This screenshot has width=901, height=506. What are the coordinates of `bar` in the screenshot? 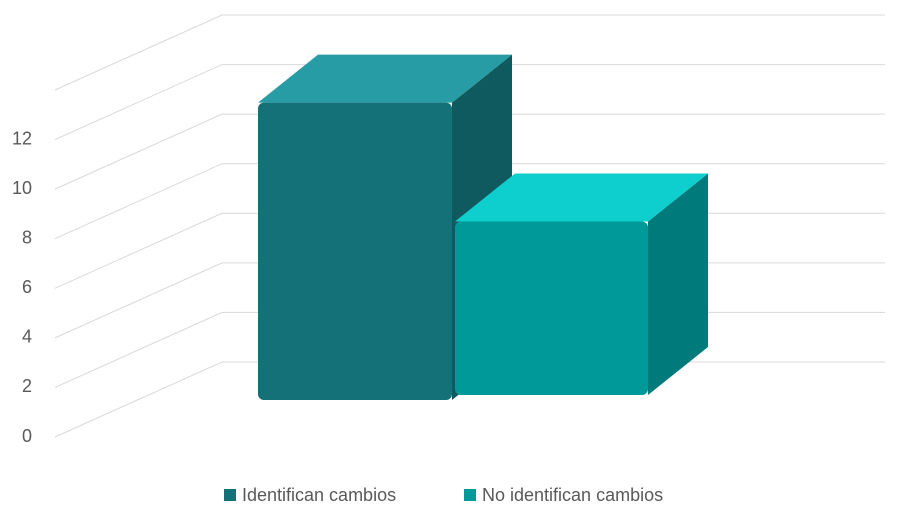 It's located at (581, 284).